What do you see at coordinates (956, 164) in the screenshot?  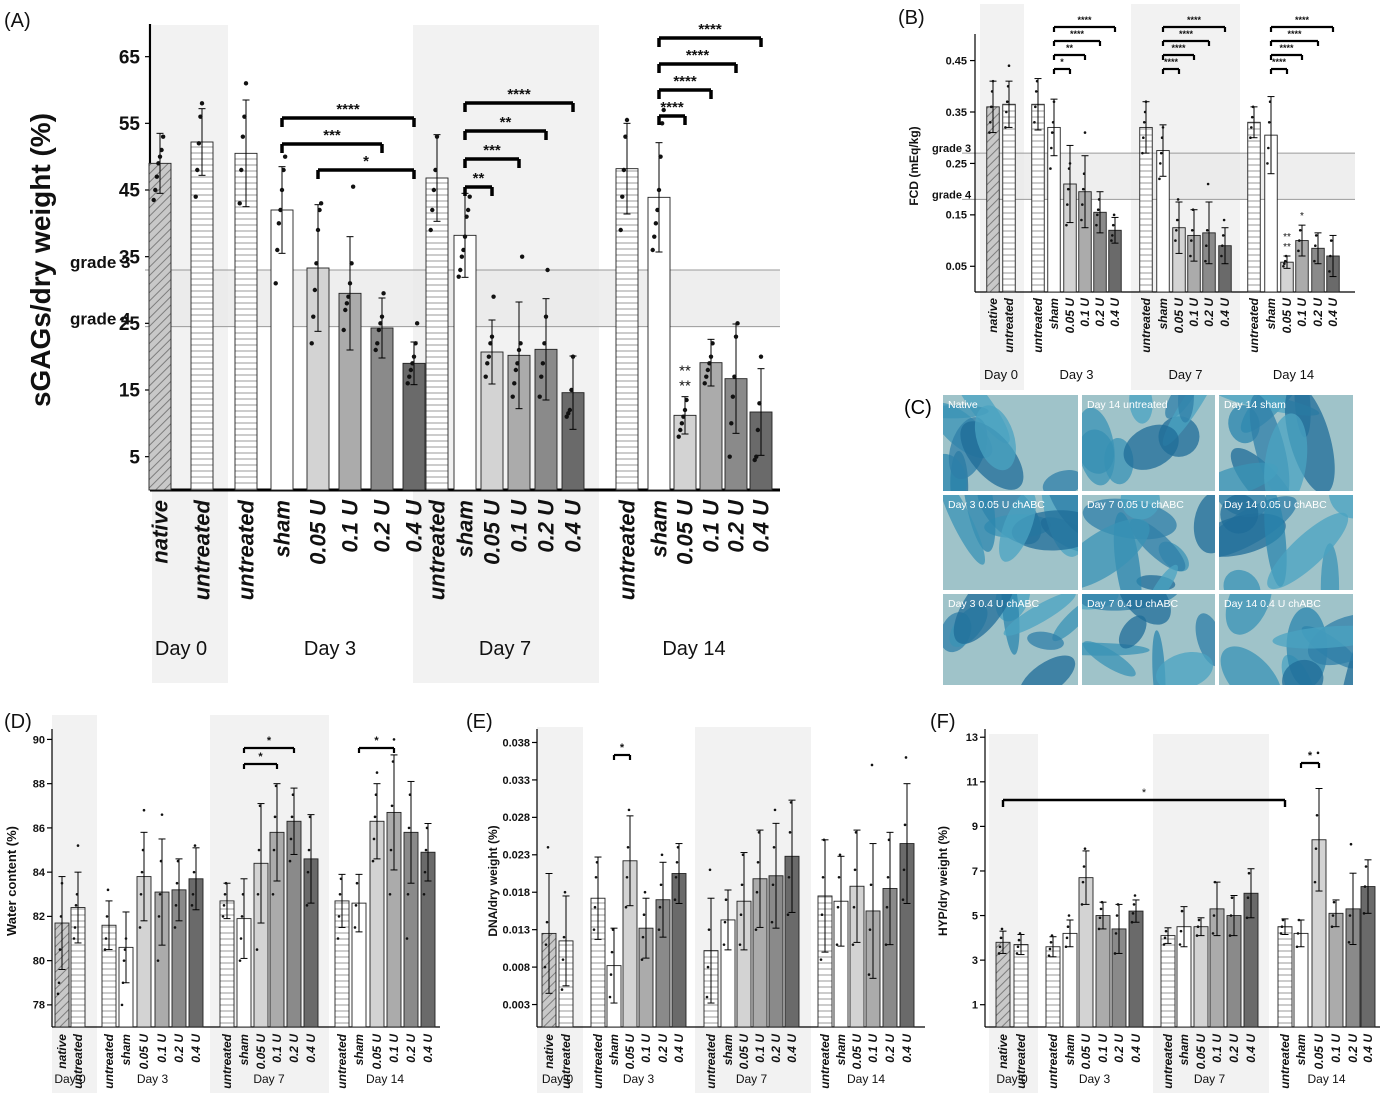 I see `y-tick-label: 0.25` at bounding box center [956, 164].